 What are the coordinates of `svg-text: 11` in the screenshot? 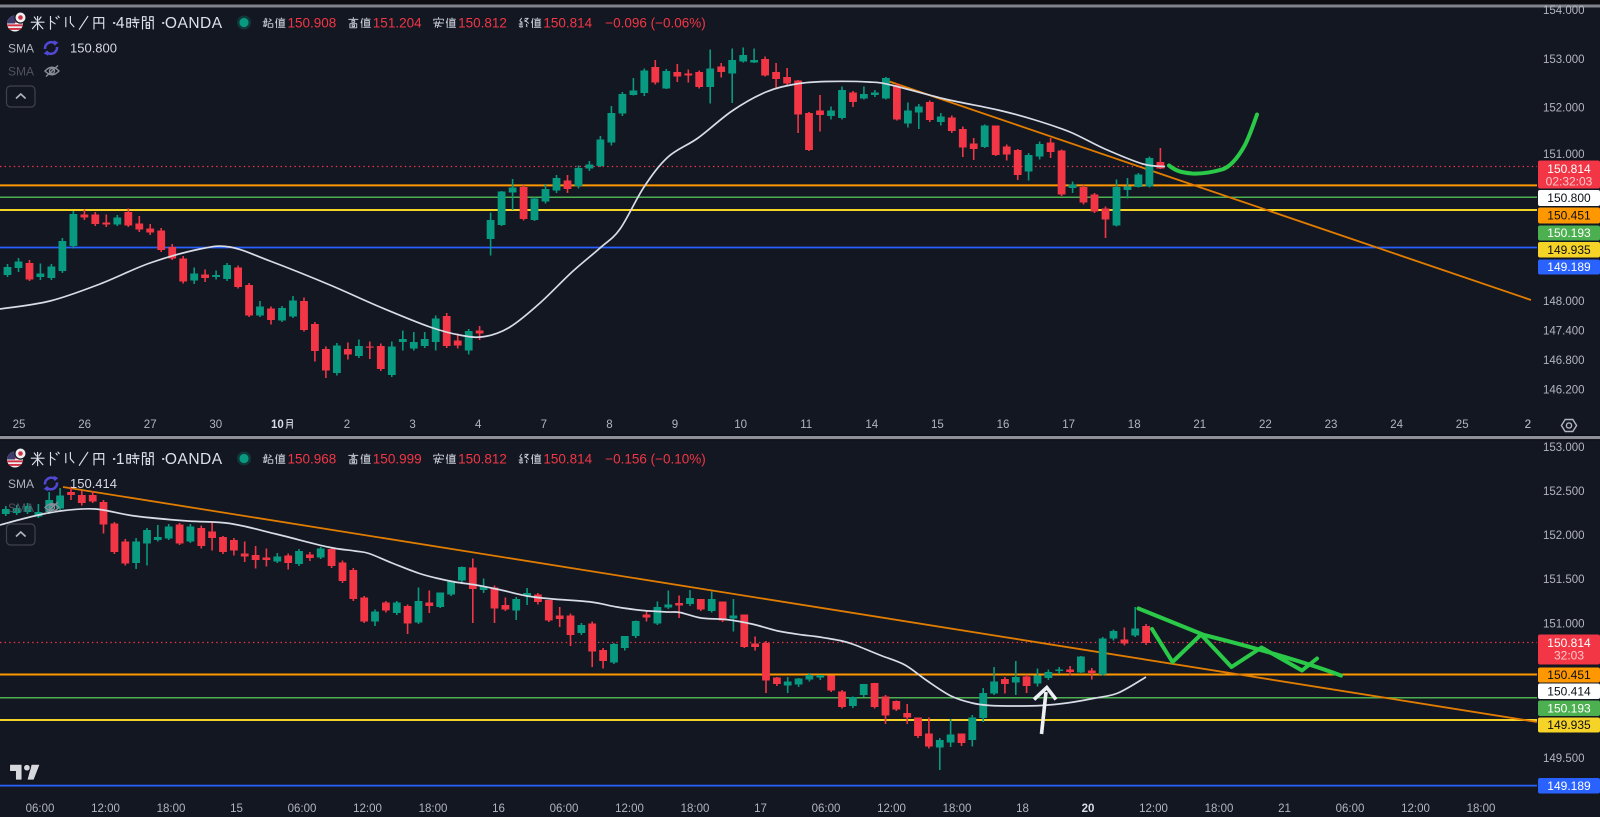 It's located at (806, 425).